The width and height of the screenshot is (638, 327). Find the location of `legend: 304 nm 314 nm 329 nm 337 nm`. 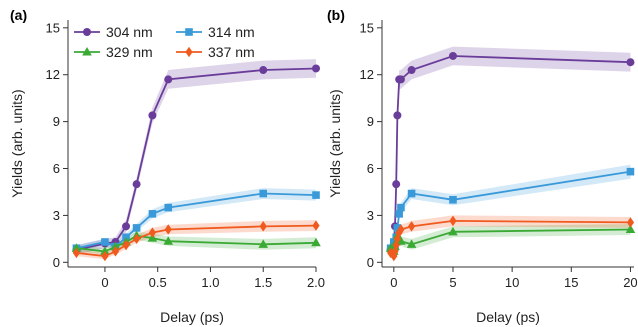

legend: 304 nm 314 nm 329 nm 337 nm is located at coordinates (164, 42).